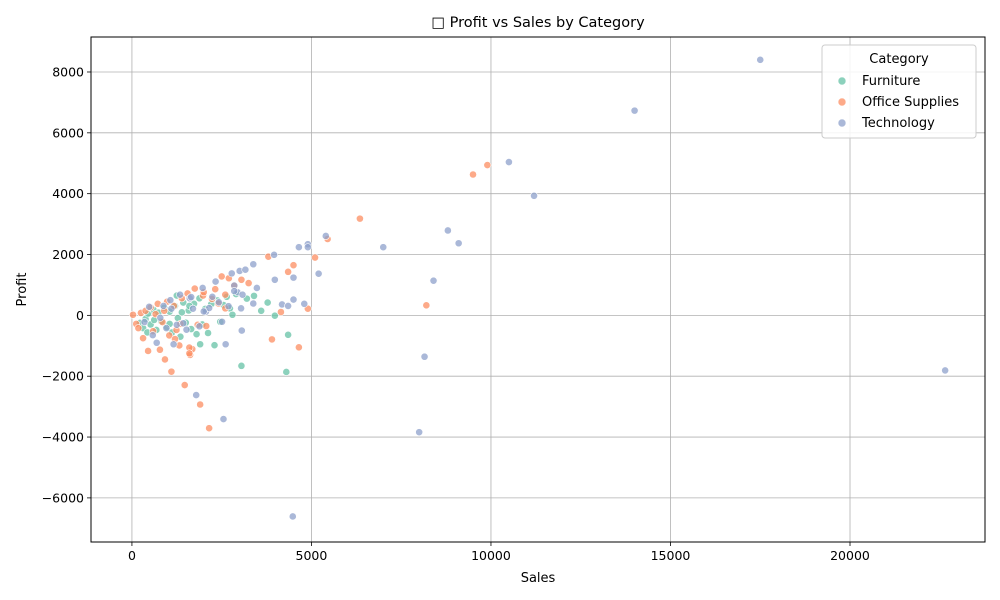 The image size is (1000, 600). What do you see at coordinates (671, 555) in the screenshot?
I see `x-tick-label: 15000` at bounding box center [671, 555].